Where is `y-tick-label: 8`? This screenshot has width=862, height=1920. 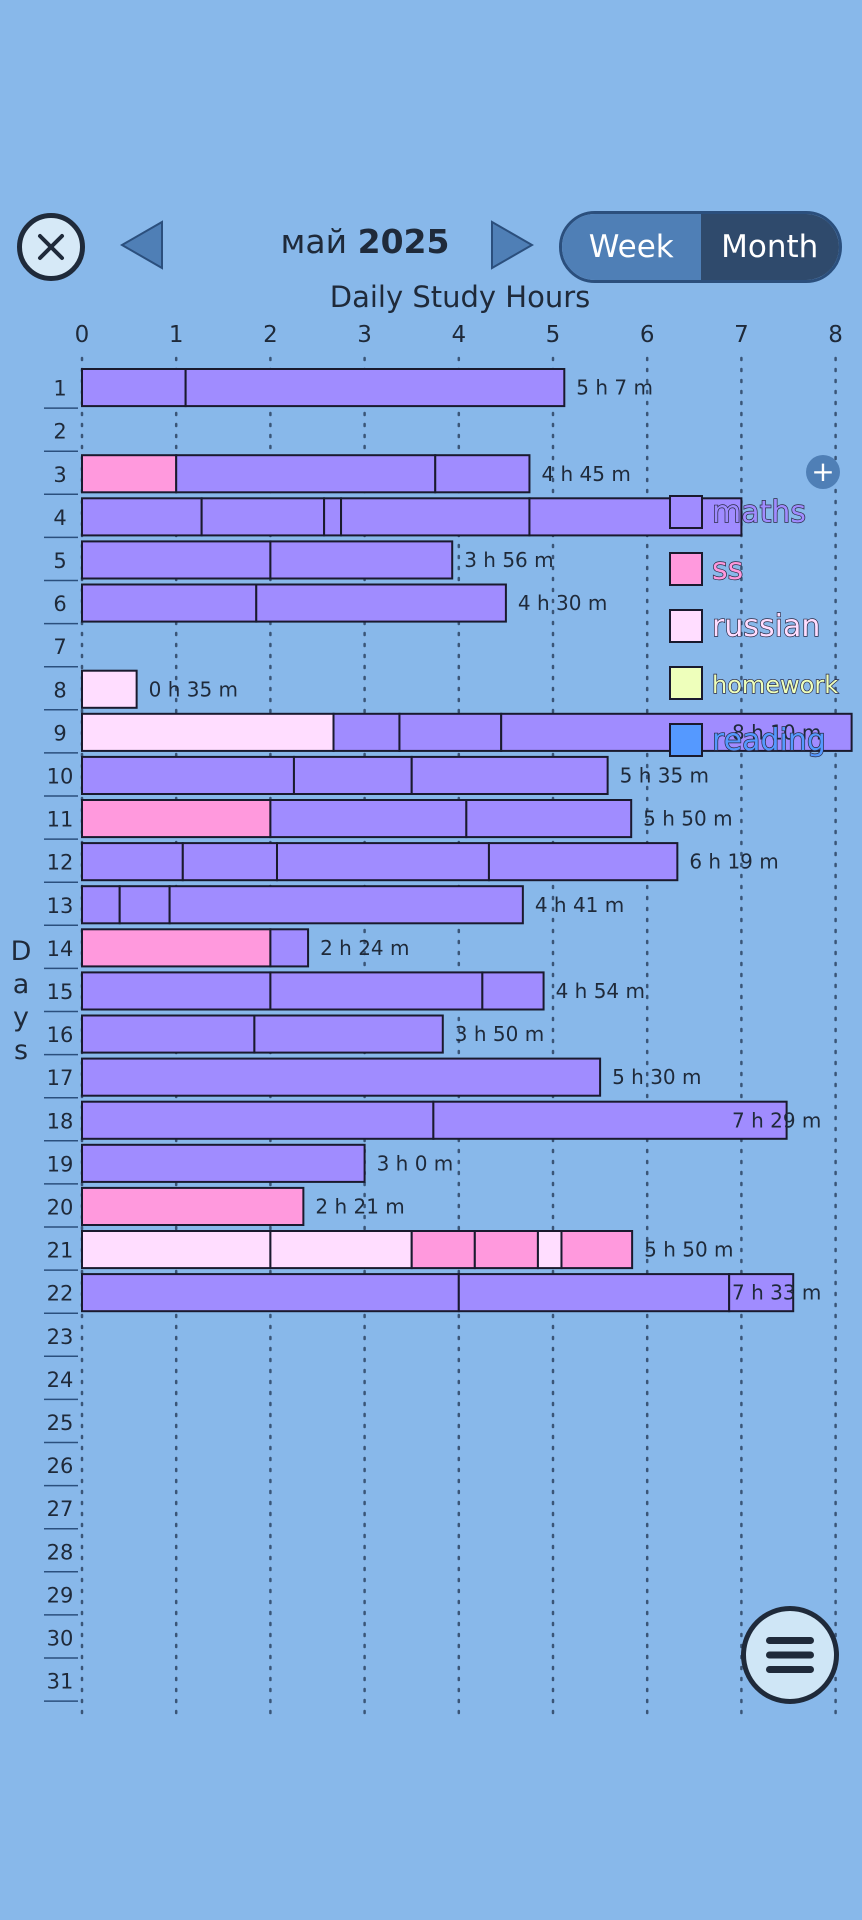 y-tick-label: 8 is located at coordinates (59, 690).